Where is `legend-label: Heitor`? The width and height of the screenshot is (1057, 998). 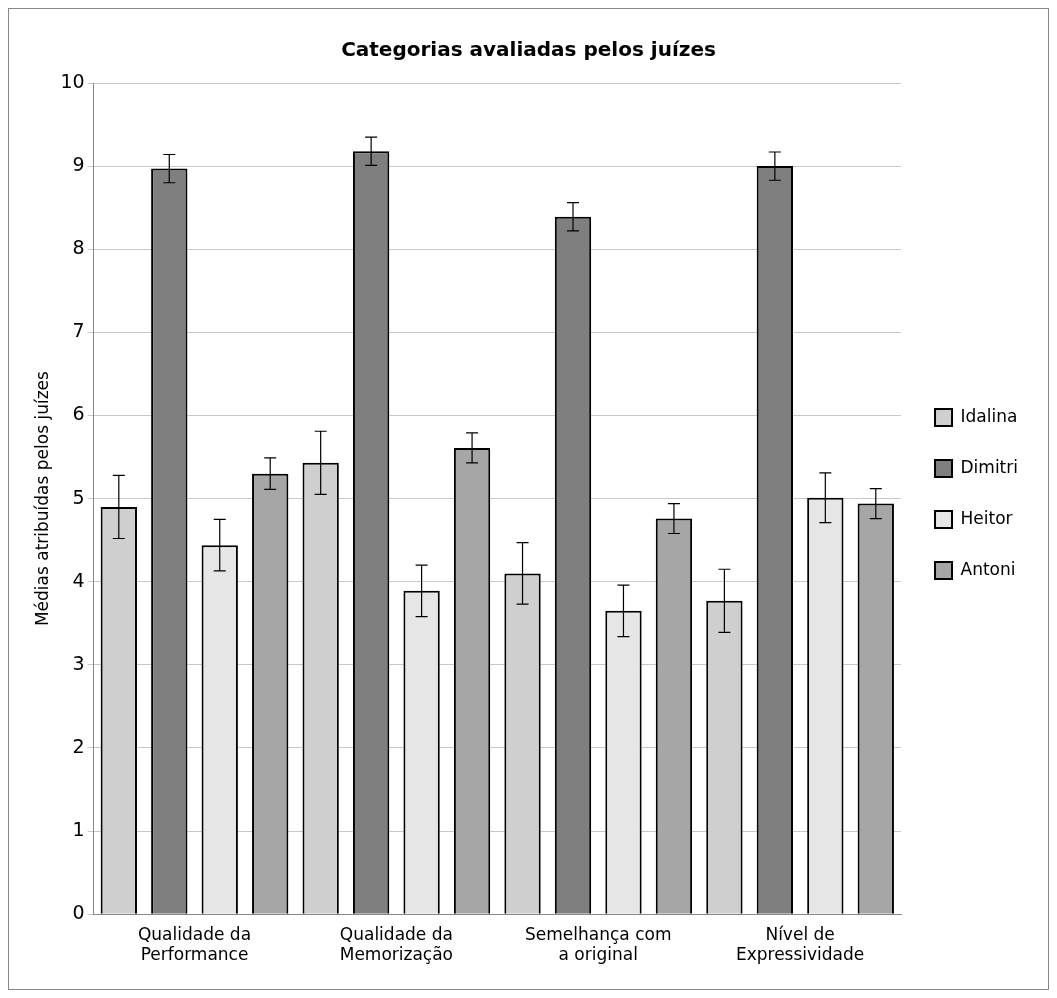 legend-label: Heitor is located at coordinates (986, 517).